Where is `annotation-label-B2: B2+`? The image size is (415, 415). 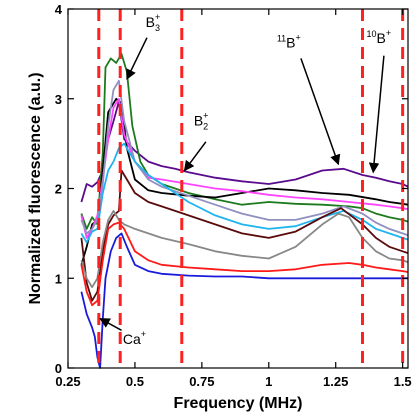
annotation-label-B2: B2+ is located at coordinates (201, 121).